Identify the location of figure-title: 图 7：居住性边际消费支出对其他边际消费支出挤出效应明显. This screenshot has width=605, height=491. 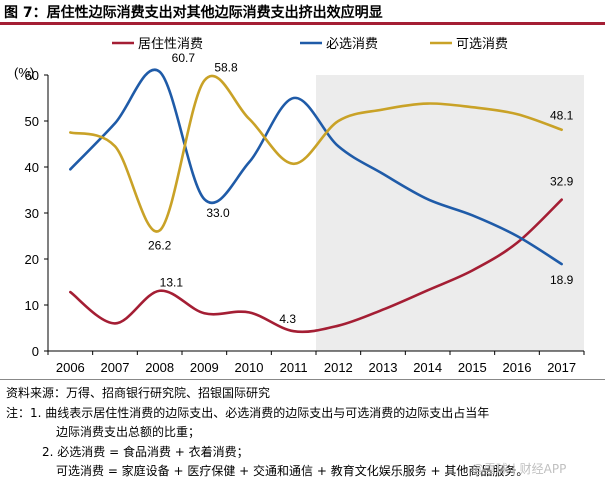
(193, 13).